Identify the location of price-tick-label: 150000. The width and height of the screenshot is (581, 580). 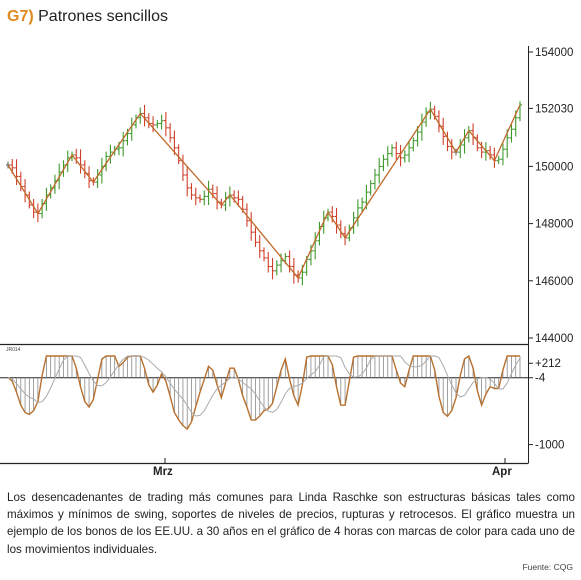
(554, 167).